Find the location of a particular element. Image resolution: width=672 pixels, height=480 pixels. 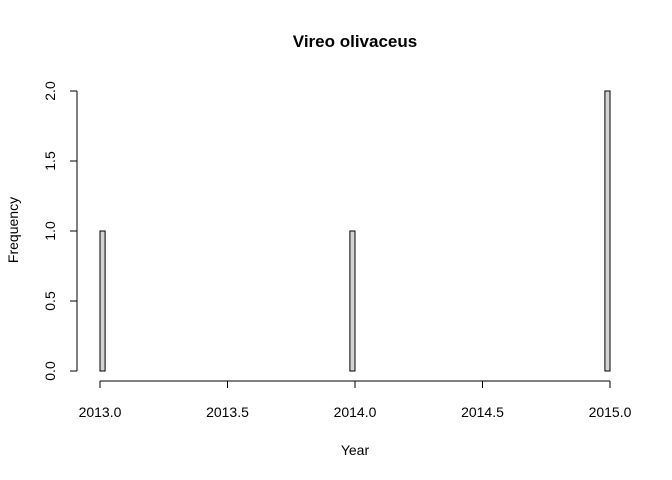

x-tick-label: 2014.0 is located at coordinates (355, 412).